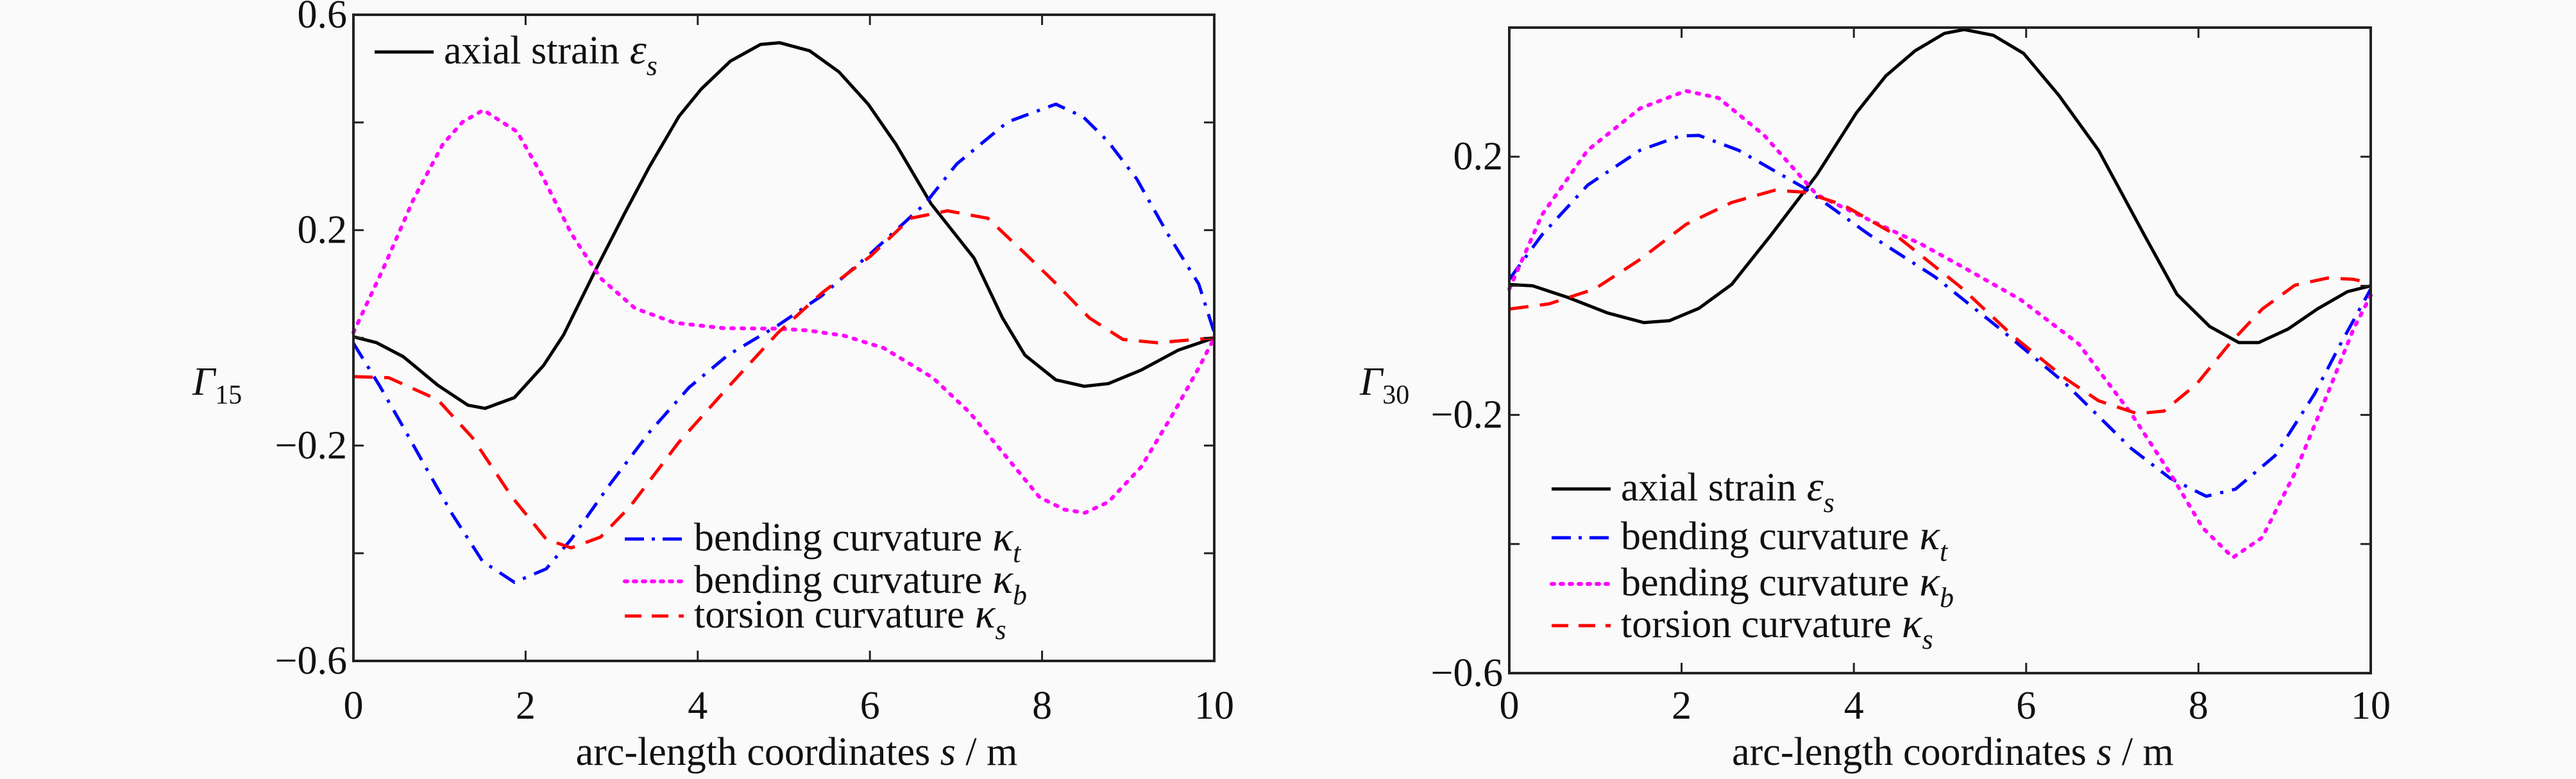 The height and width of the screenshot is (779, 2576). I want to click on y-axis-label: Γ30, so click(1384, 385).